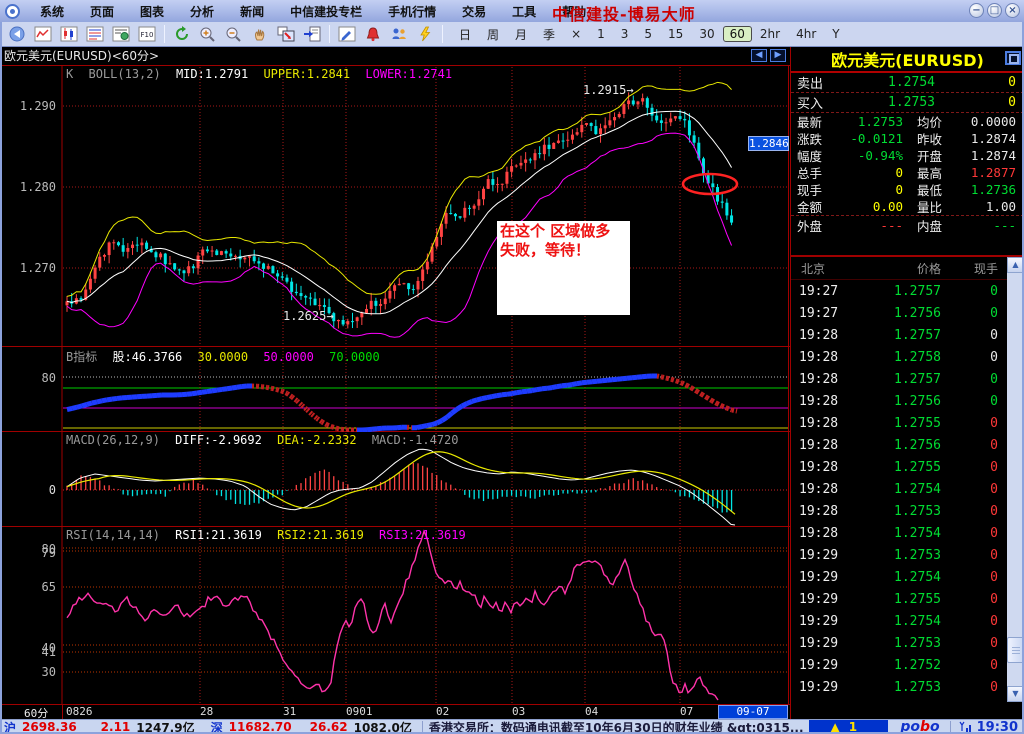 Image resolution: width=1024 pixels, height=734 pixels. Describe the element at coordinates (425, 34) in the screenshot. I see `lightning-icon` at that location.